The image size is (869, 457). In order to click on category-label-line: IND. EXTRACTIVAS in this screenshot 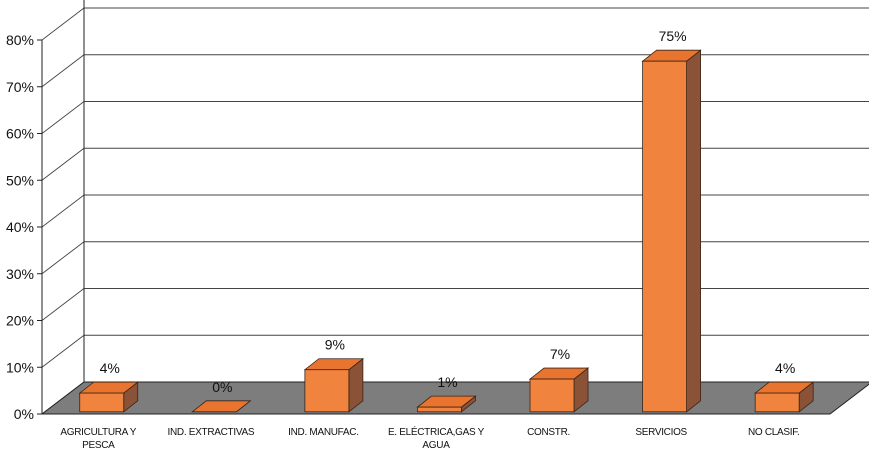, I will do `click(211, 432)`.